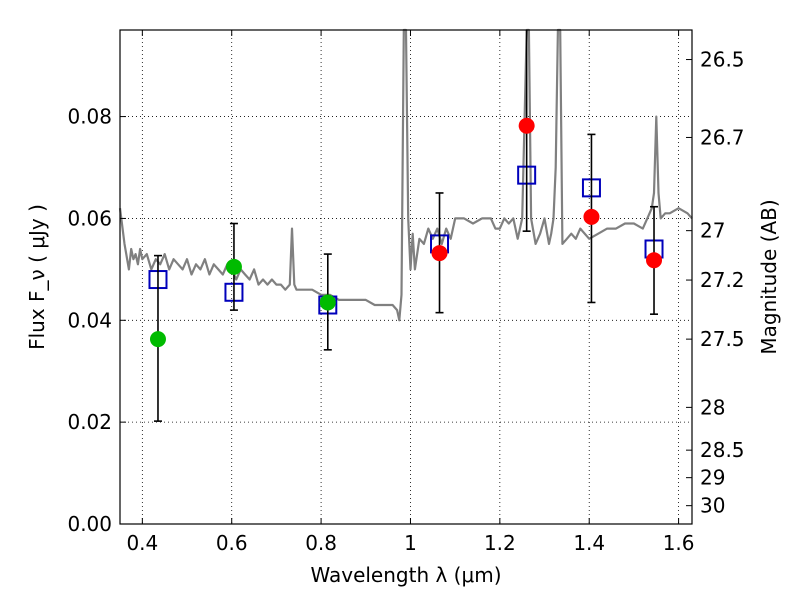 This screenshot has width=800, height=600. I want to click on right-tick-label: 26.5, so click(722, 60).